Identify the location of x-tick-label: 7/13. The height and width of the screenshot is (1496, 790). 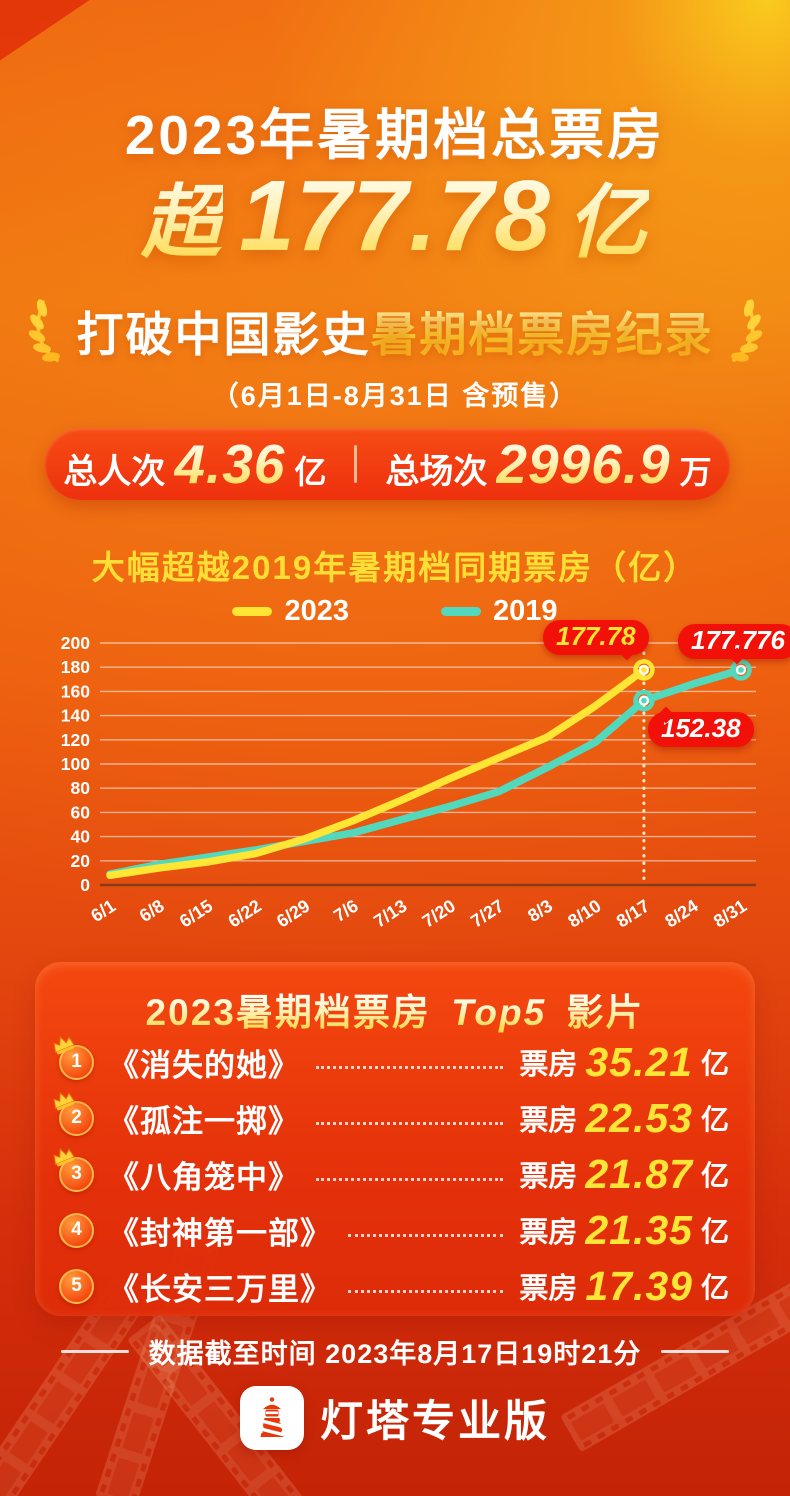
(390, 914).